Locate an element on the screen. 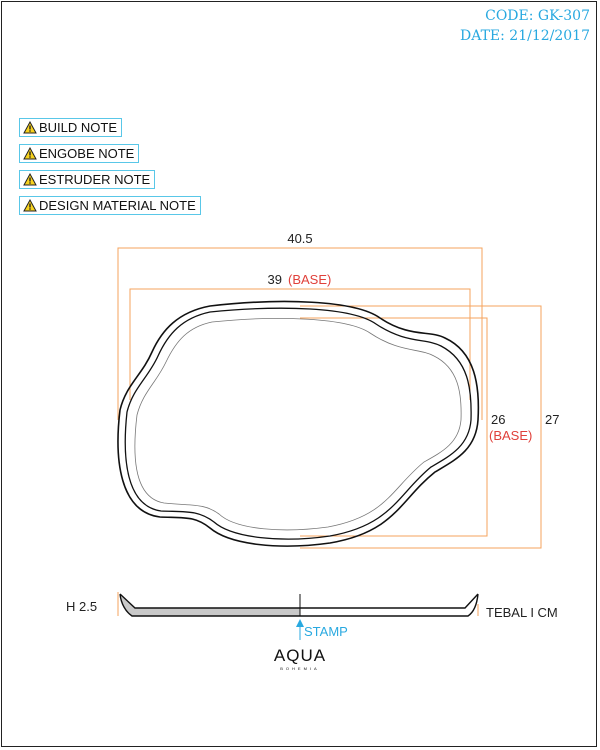 The image size is (600, 750). drawing-date: DATE: 21/12/2017 is located at coordinates (525, 36).